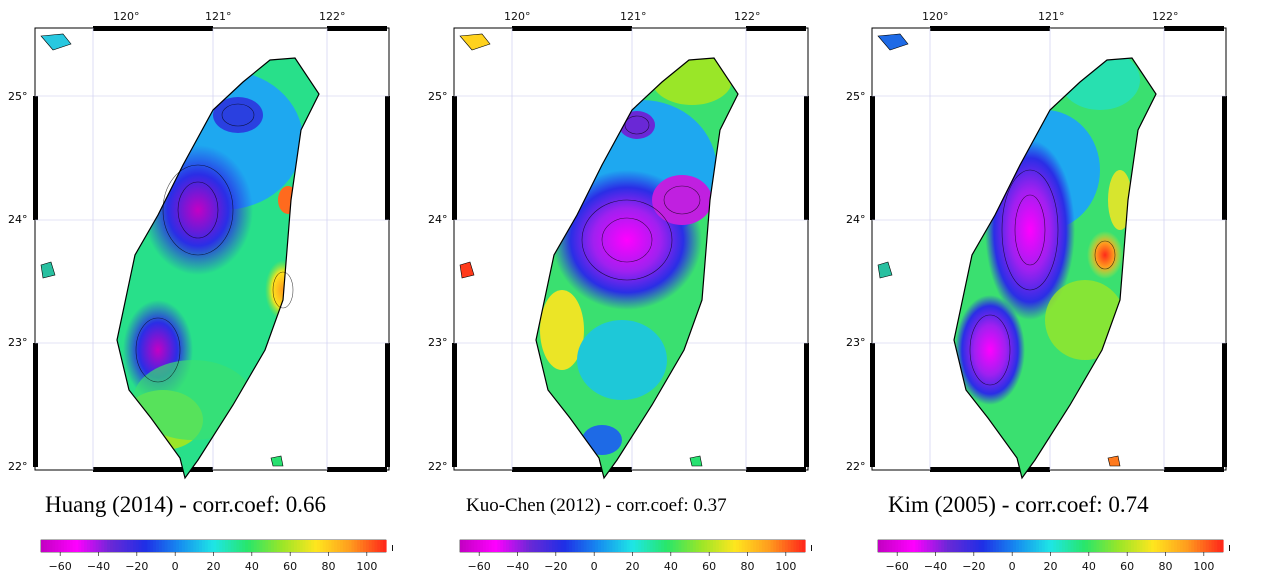  Describe the element at coordinates (748, 566) in the screenshot. I see `colorbar-tick-label: 80` at that location.